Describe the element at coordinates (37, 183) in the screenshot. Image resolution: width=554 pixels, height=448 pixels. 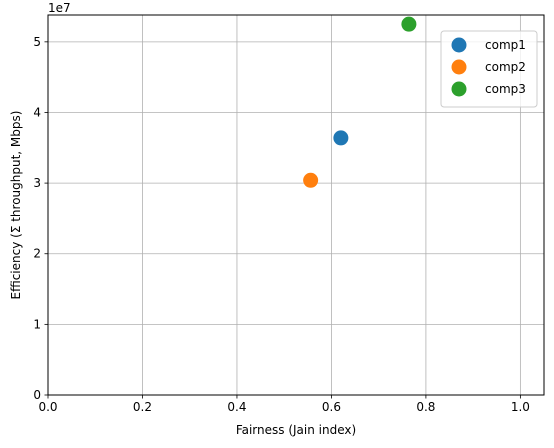
I see `y-tick-label: 3` at that location.